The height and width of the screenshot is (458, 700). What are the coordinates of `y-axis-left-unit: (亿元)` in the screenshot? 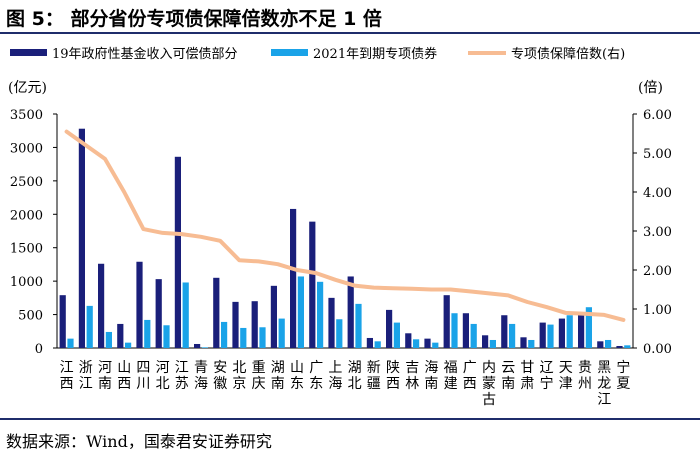 It's located at (27, 88).